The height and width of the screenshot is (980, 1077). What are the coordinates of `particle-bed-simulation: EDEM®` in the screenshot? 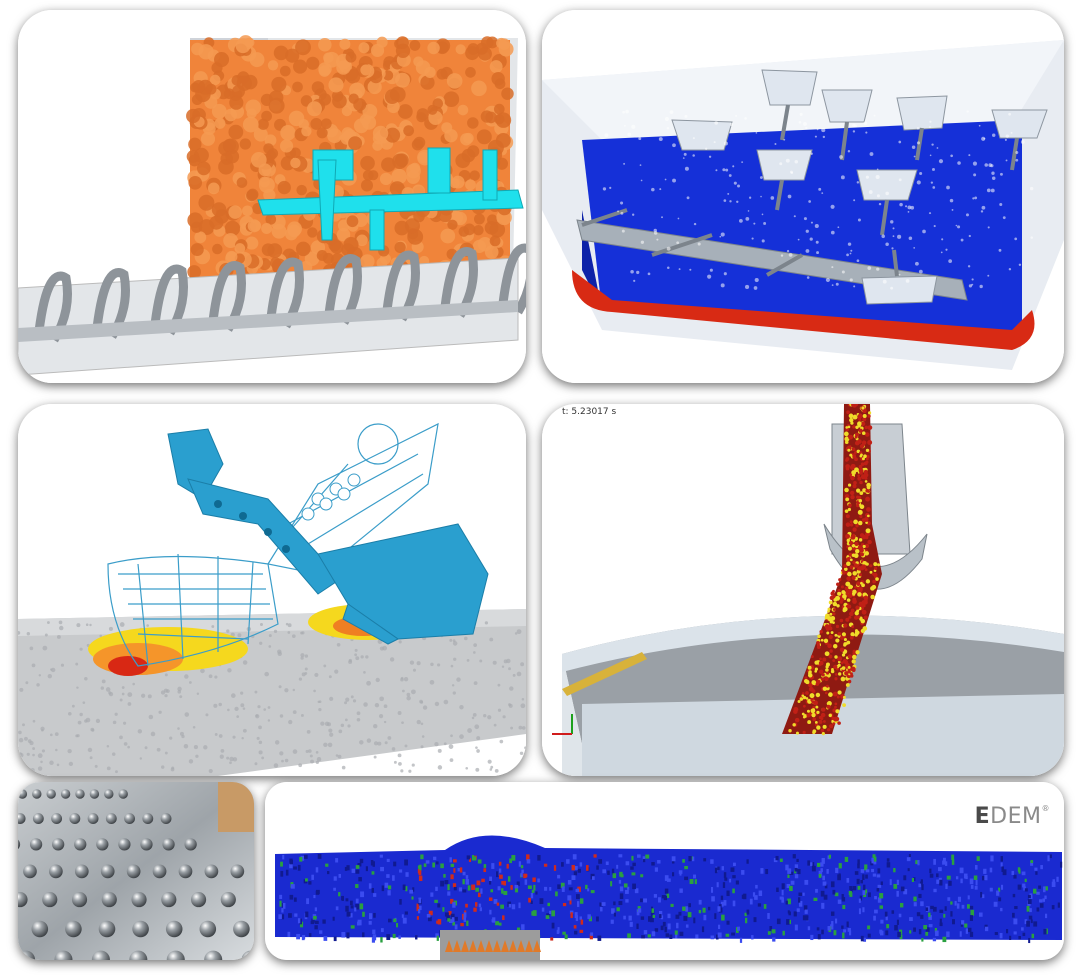 It's located at (664, 871).